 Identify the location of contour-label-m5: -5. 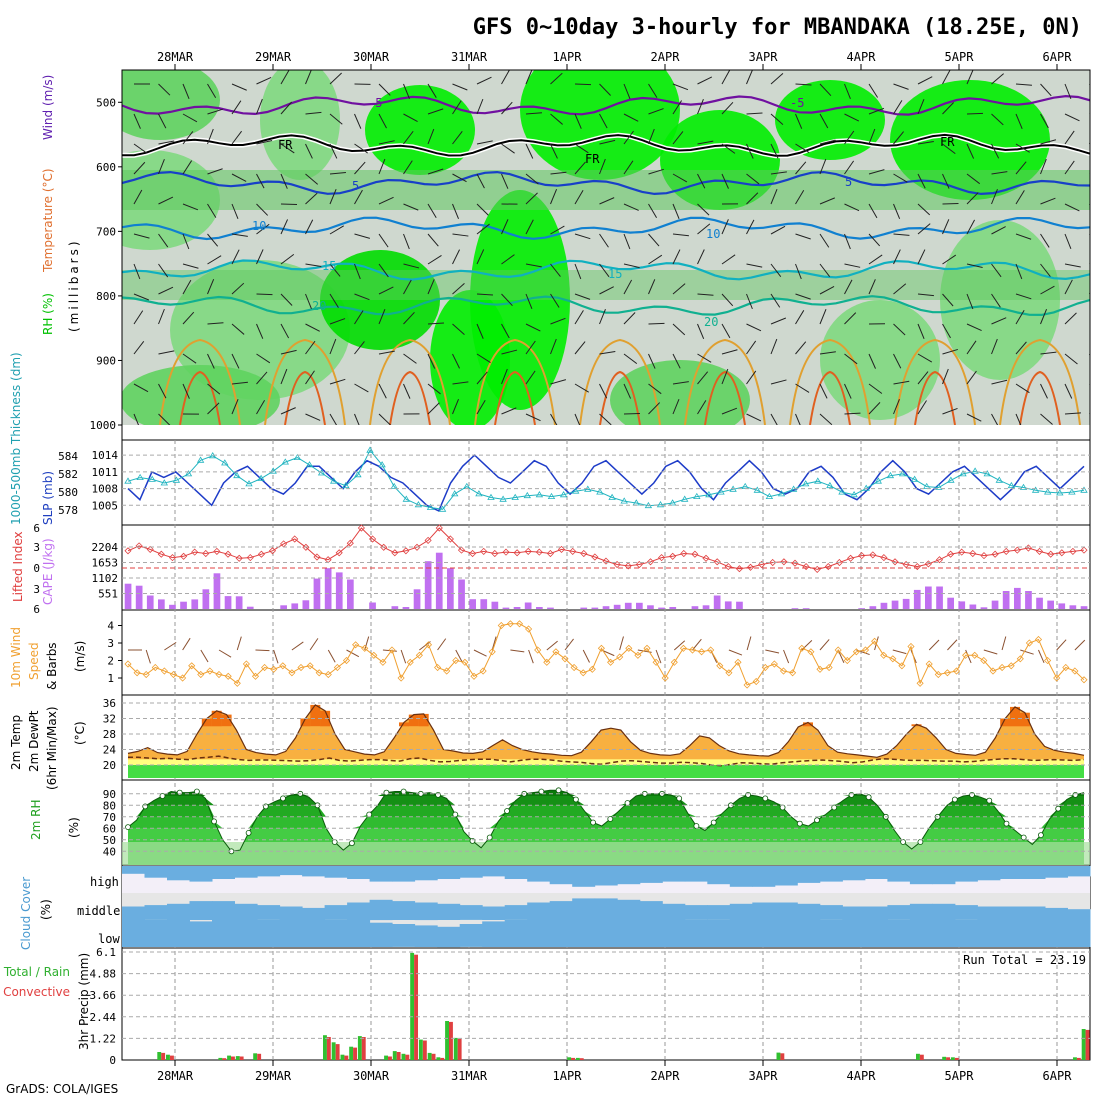
(375, 103).